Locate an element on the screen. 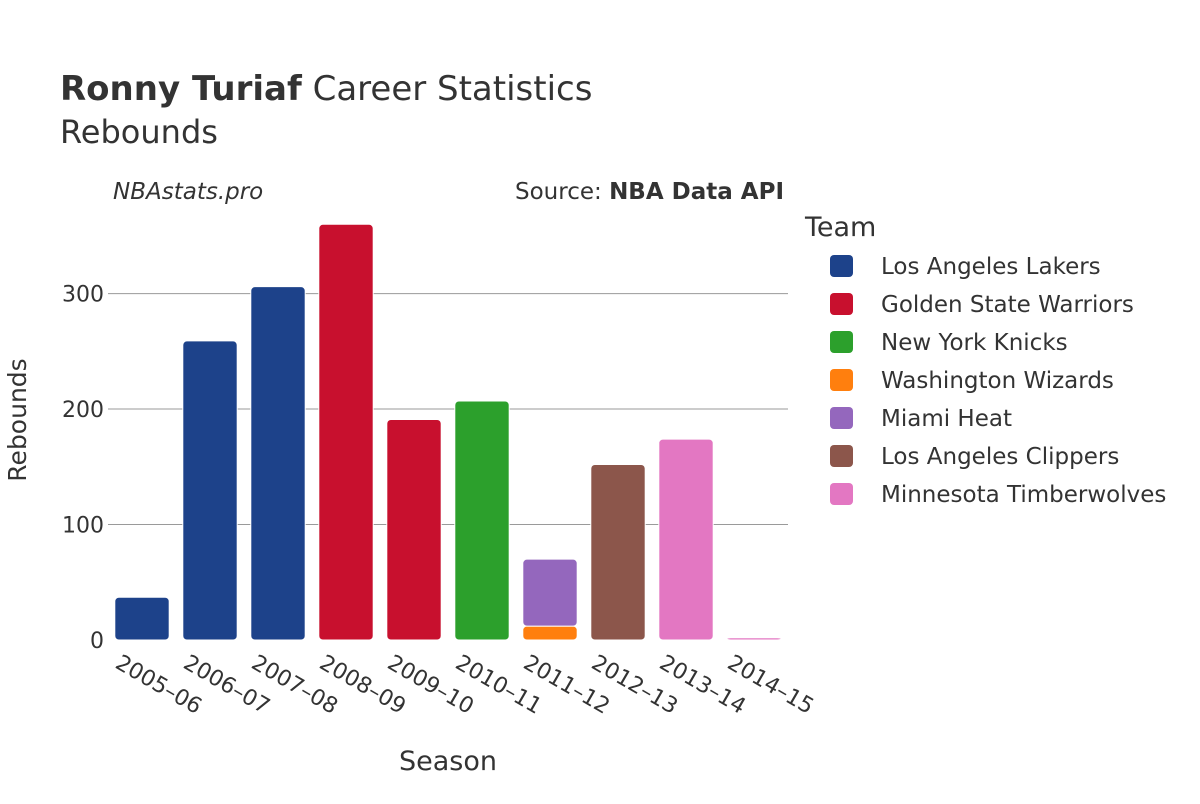  y-tick-label: 0 is located at coordinates (97, 641).